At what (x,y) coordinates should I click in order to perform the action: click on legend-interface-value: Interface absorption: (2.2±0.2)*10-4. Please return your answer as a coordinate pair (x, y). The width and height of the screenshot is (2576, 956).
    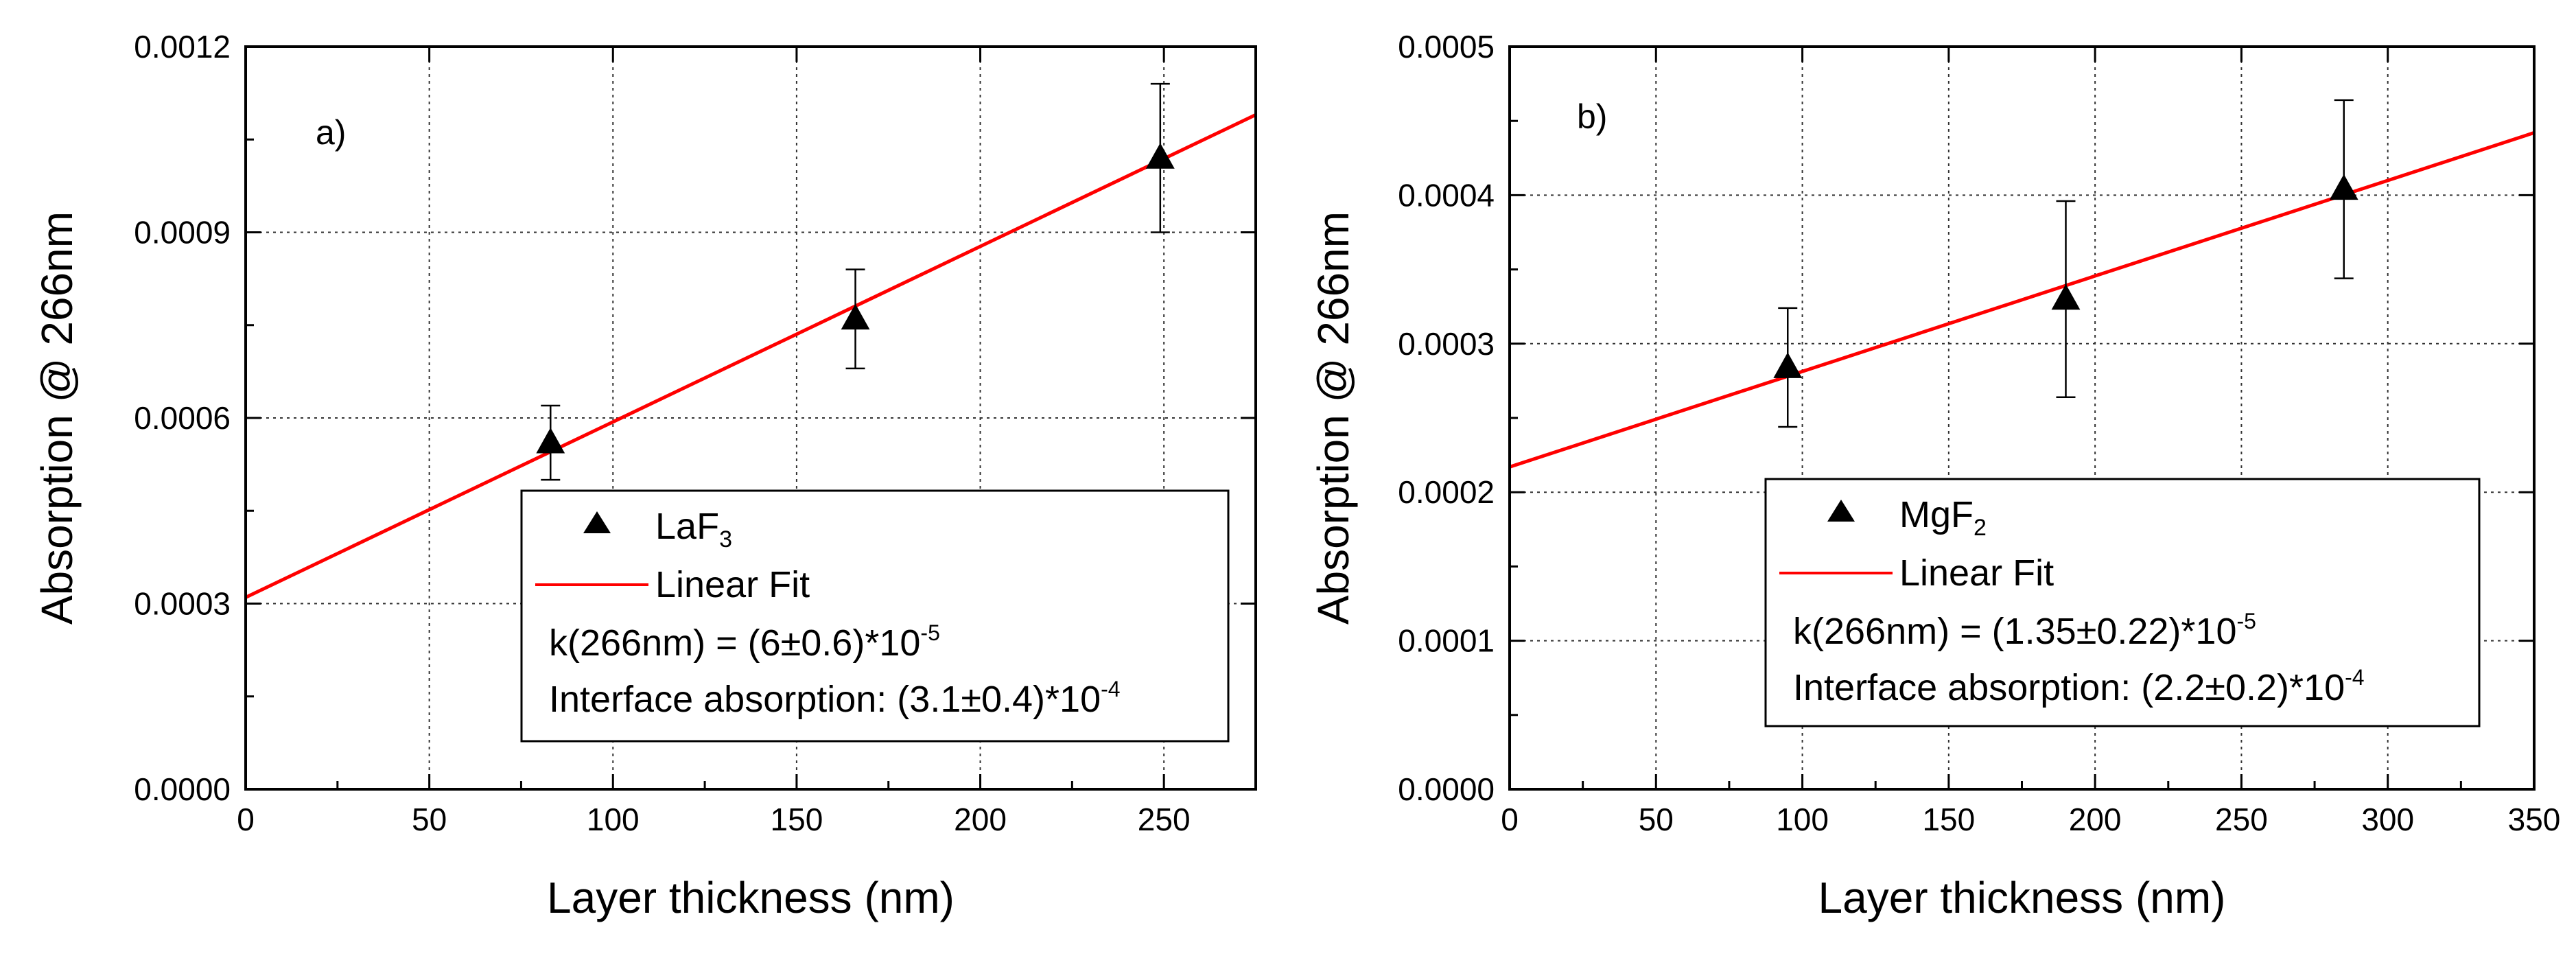
    Looking at the image, I should click on (2079, 686).